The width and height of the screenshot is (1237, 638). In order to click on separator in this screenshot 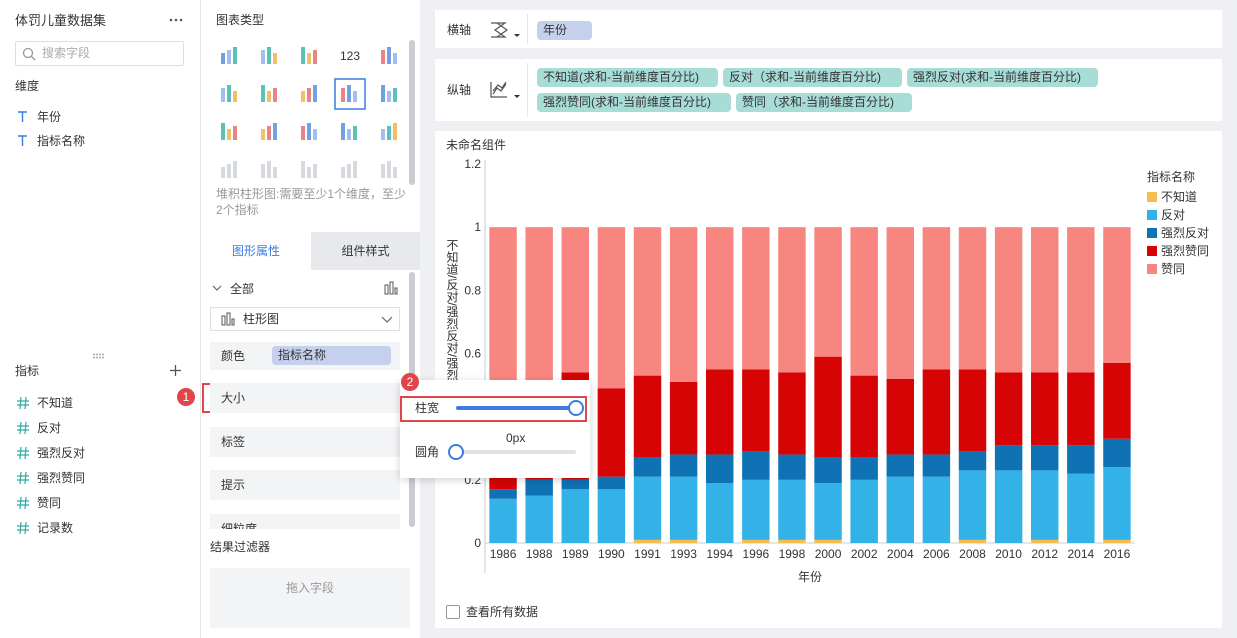, I will do `click(527, 29)`.